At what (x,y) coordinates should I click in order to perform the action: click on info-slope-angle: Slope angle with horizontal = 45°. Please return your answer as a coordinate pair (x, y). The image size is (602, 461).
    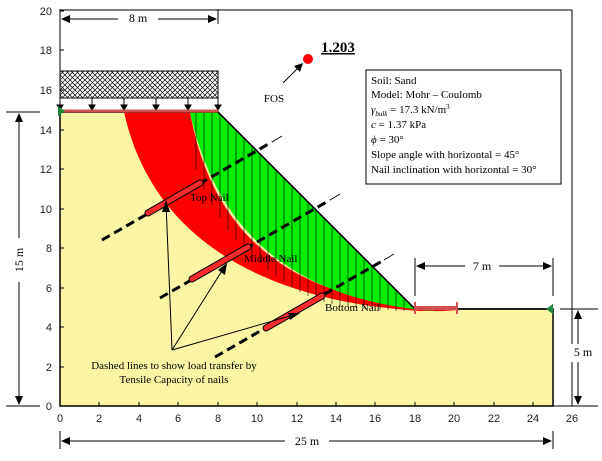
    Looking at the image, I should click on (445, 155).